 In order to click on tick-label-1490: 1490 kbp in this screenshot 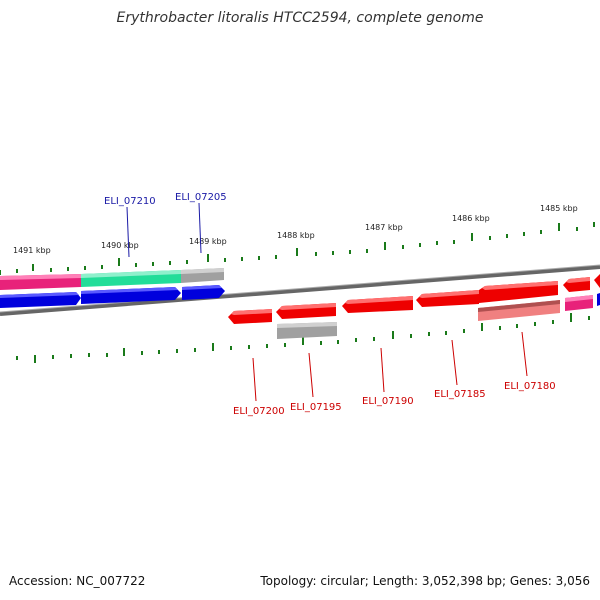, I will do `click(120, 245)`.